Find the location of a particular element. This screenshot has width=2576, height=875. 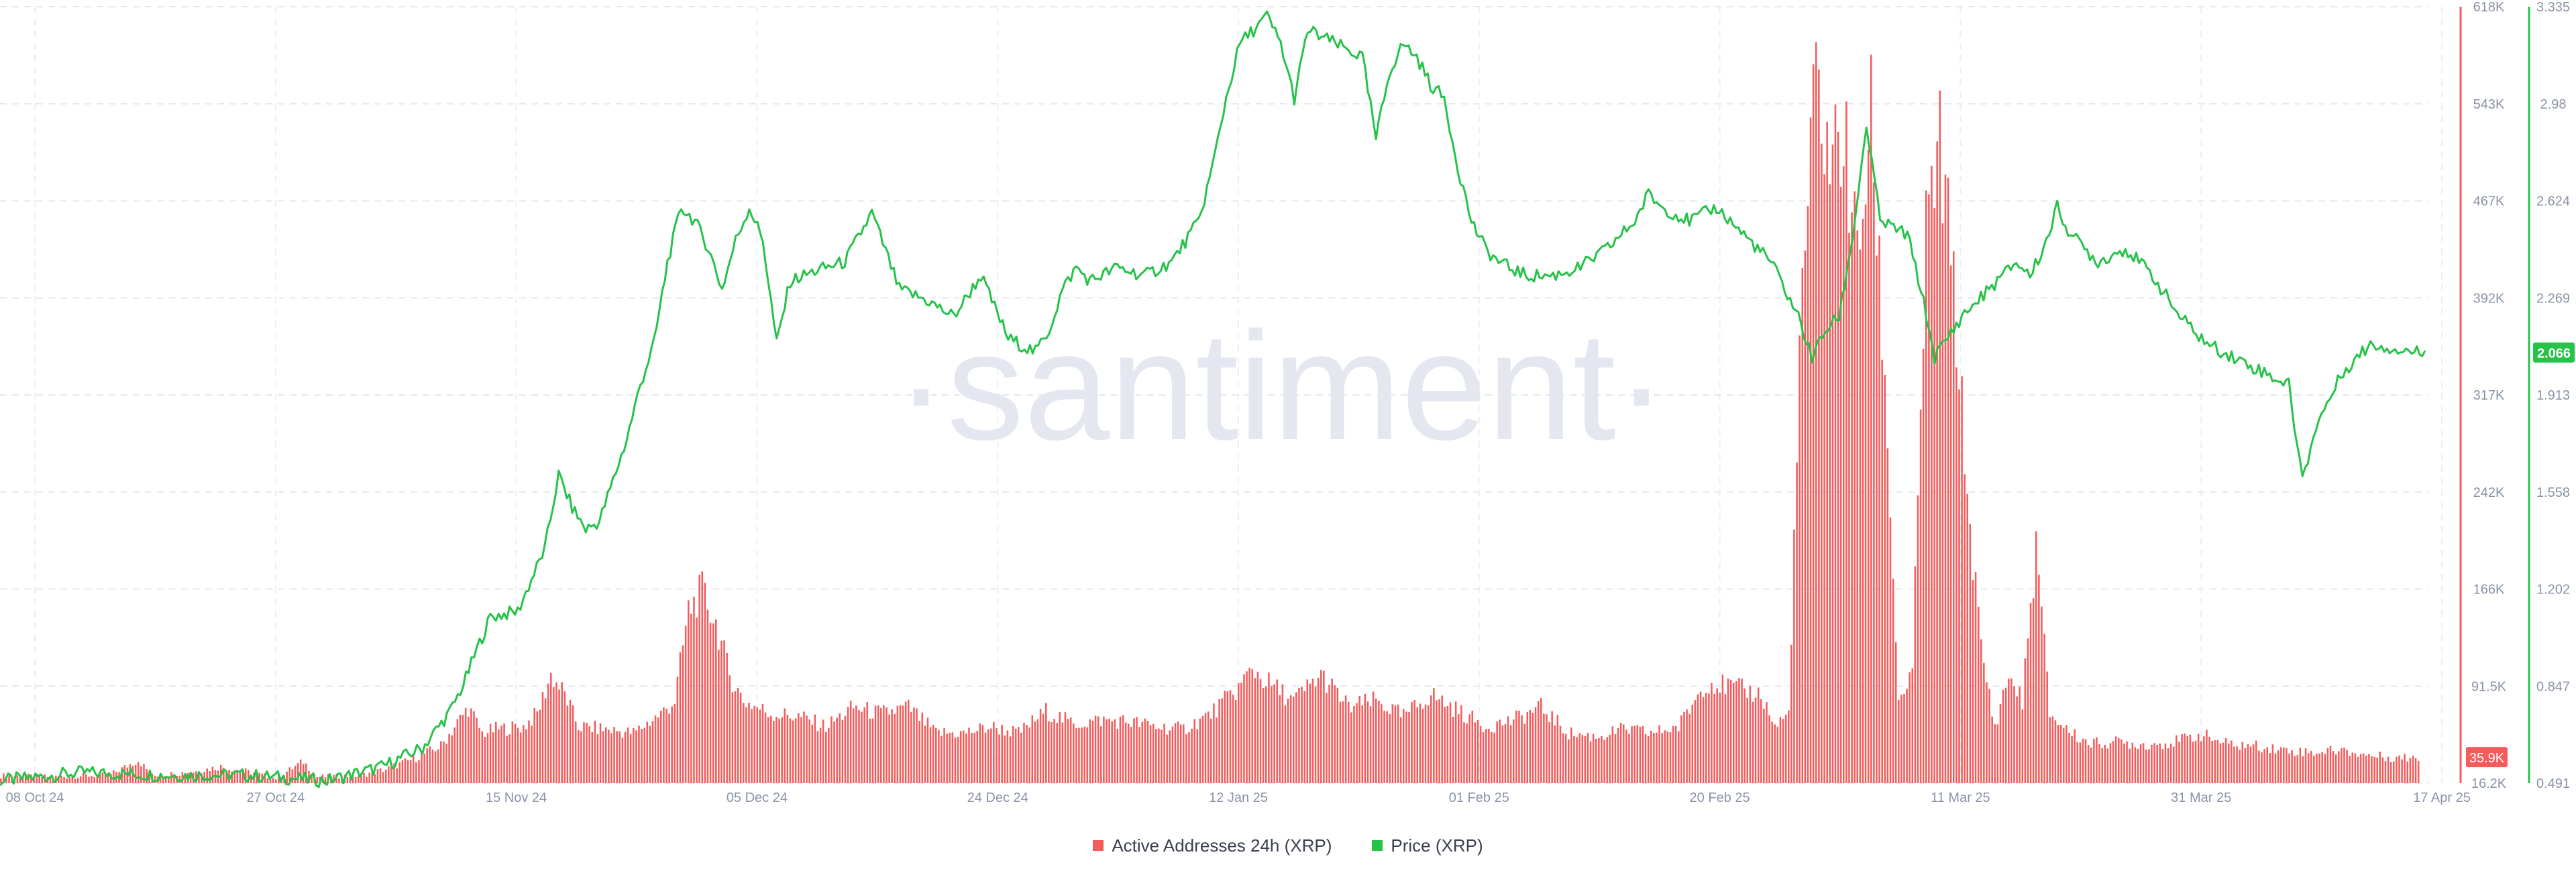

legend-item-price: Price (XRP) is located at coordinates (1427, 845).